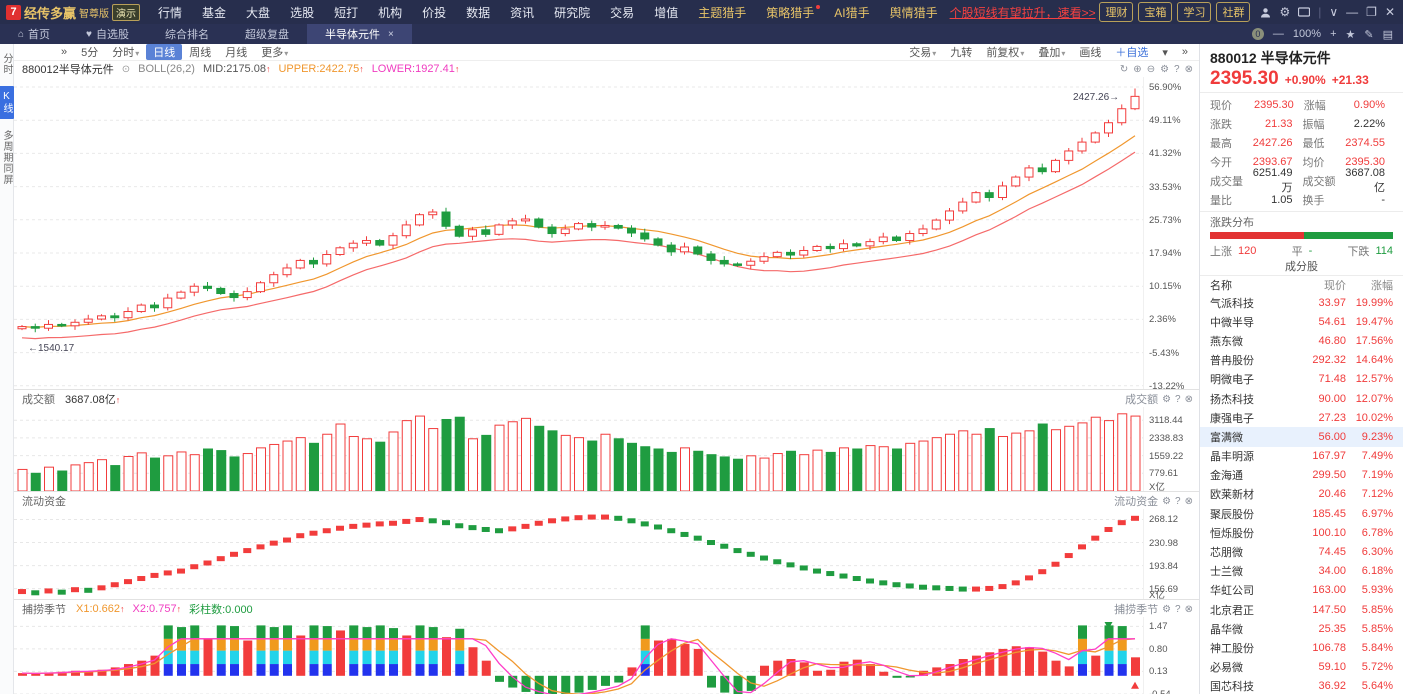  I want to click on constituent-row: 金海通 299.50 7.19%, so click(1301, 475).